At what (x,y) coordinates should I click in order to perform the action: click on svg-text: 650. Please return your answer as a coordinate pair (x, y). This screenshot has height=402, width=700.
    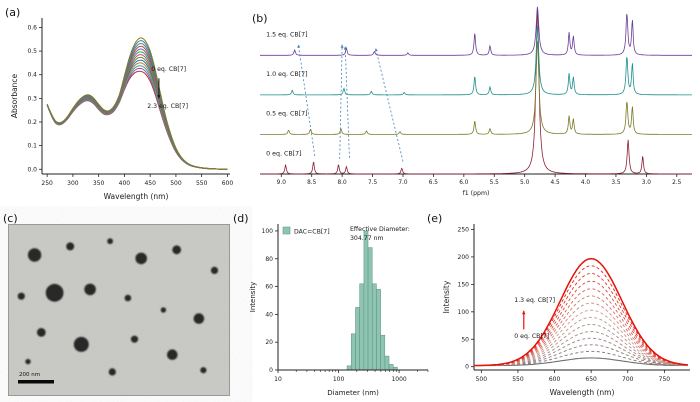
    Looking at the image, I should click on (591, 379).